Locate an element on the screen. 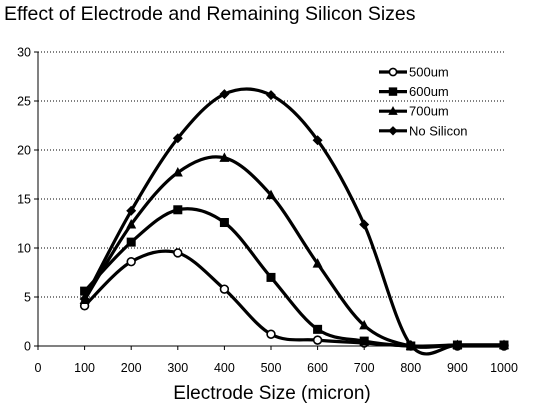  legend-label: 600um is located at coordinates (429, 91).